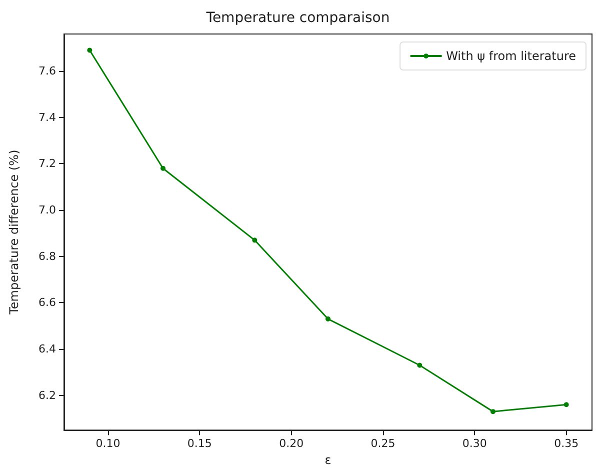 This screenshot has width=596, height=471. I want to click on y-tick-label: 7.0, so click(47, 210).